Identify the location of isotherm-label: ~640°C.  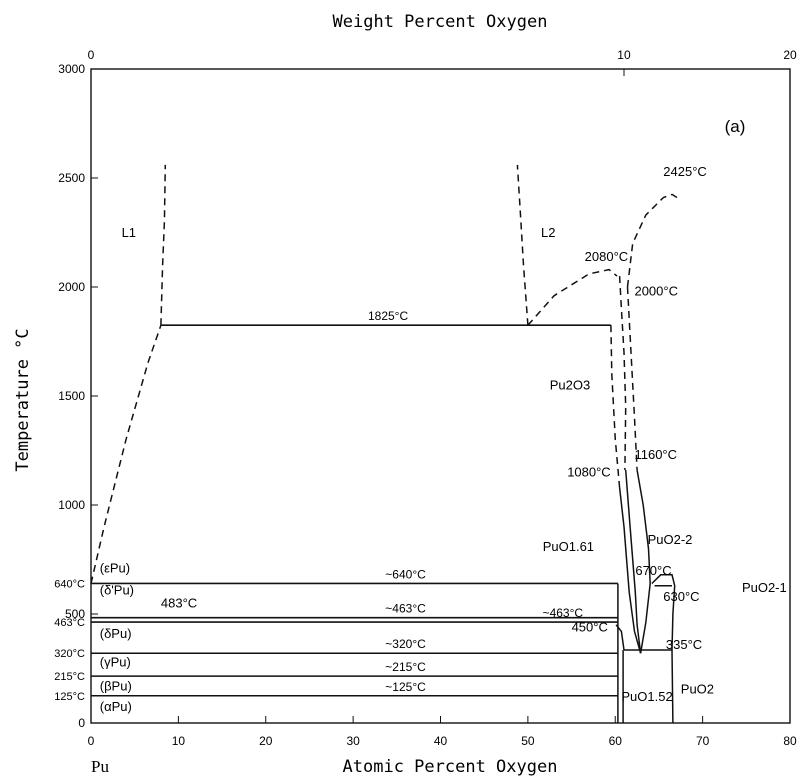
(405, 574).